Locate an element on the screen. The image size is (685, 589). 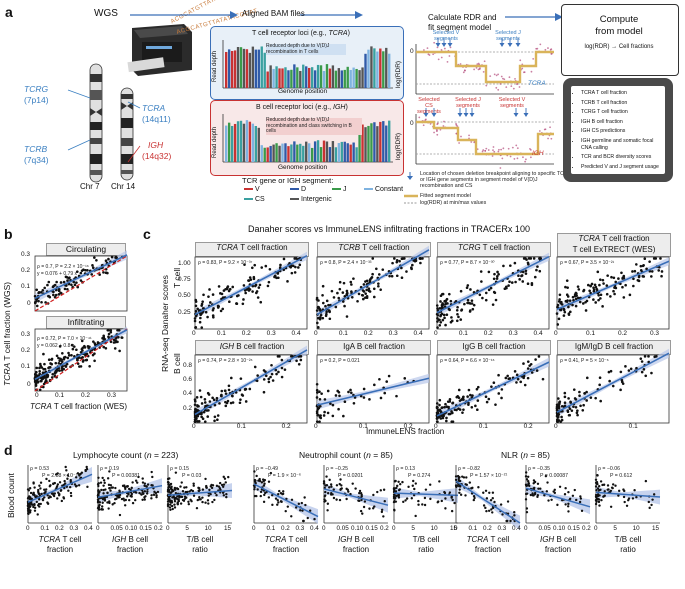
panel-d-plot is located at coordinates (627, 494).